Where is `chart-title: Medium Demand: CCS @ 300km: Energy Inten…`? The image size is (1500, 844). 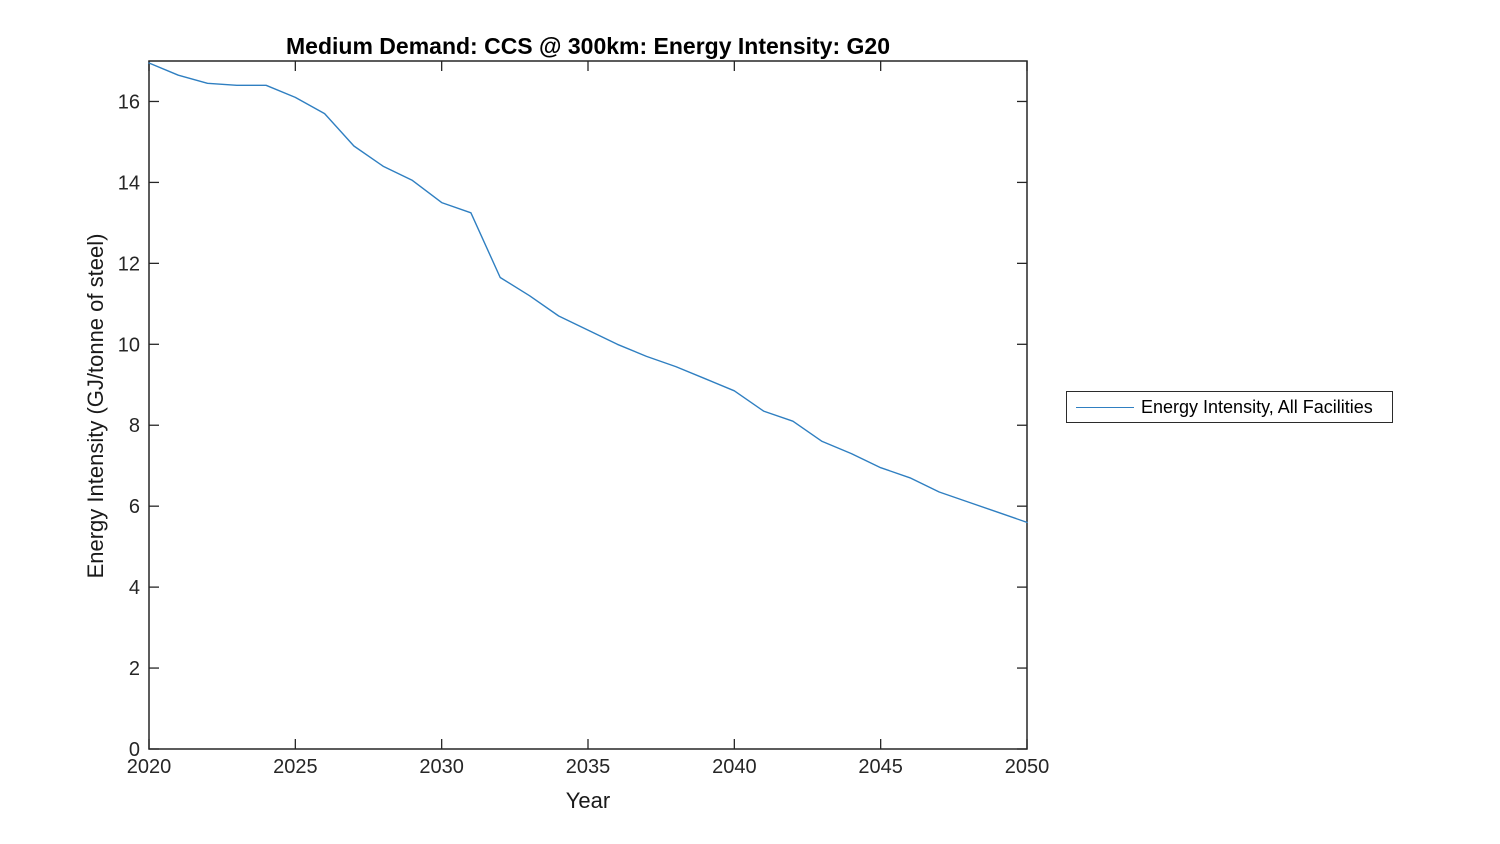 chart-title: Medium Demand: CCS @ 300km: Energy Inten… is located at coordinates (588, 46).